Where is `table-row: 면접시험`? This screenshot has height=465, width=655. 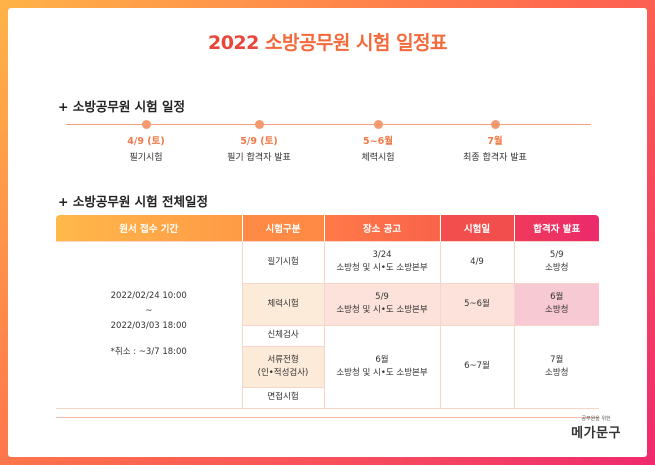 table-row: 면접시험 is located at coordinates (327, 397).